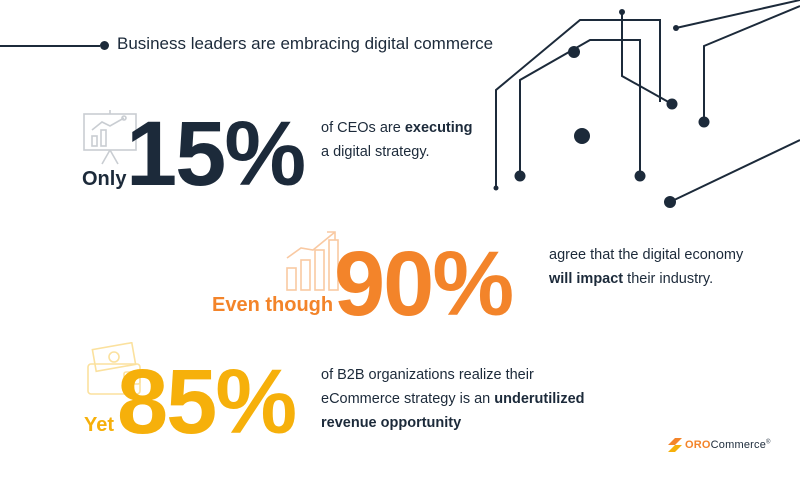 The height and width of the screenshot is (484, 800). I want to click on growth-bar-chart-icon, so click(312, 261).